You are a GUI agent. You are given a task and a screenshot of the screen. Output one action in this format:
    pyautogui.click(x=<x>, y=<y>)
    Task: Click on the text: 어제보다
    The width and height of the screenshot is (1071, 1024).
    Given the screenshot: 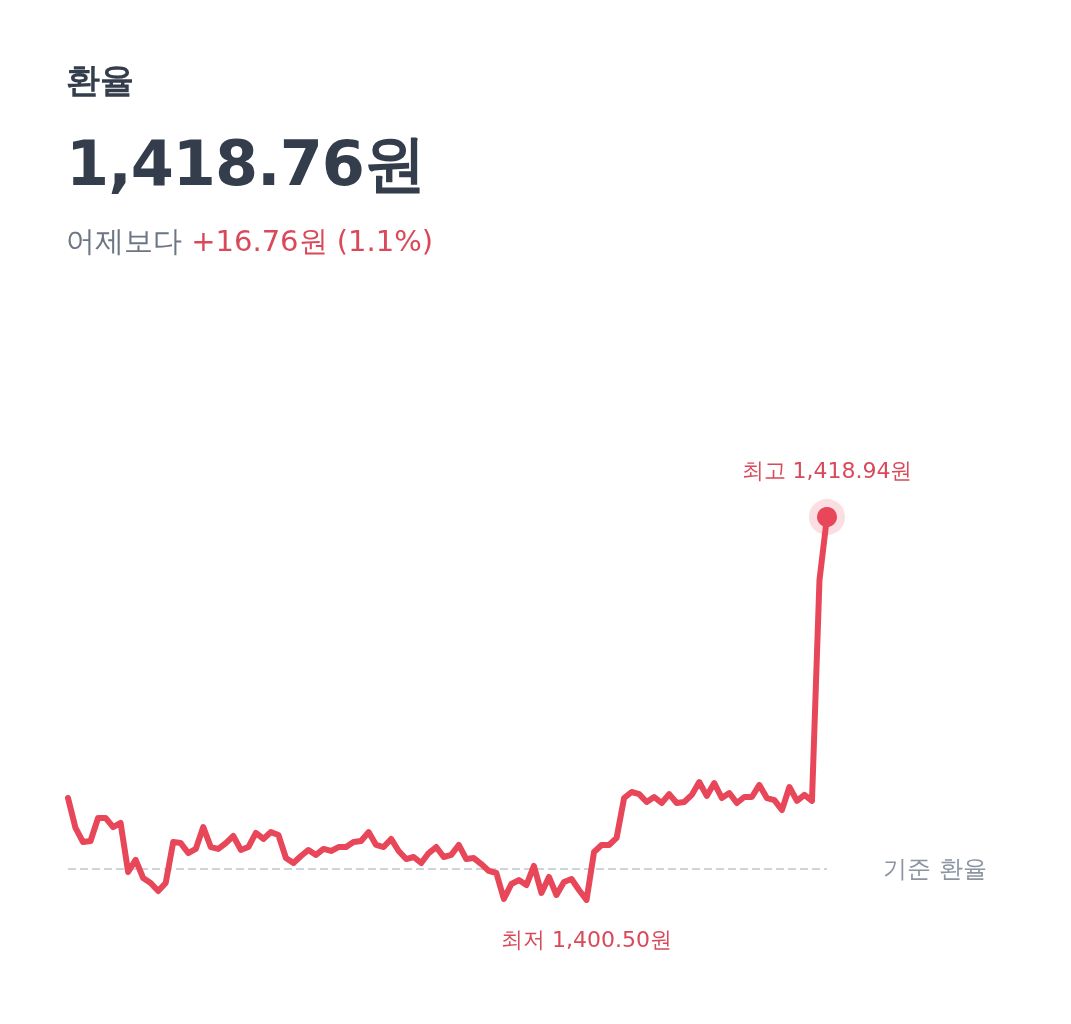 What is the action you would take?
    pyautogui.click(x=124, y=241)
    